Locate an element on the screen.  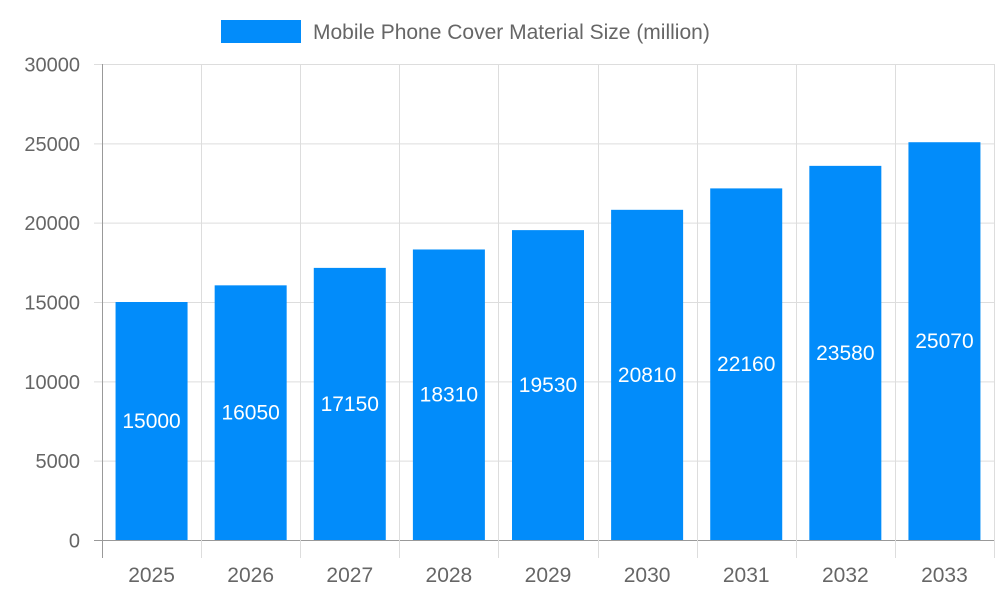
data-label: 19530 is located at coordinates (548, 385).